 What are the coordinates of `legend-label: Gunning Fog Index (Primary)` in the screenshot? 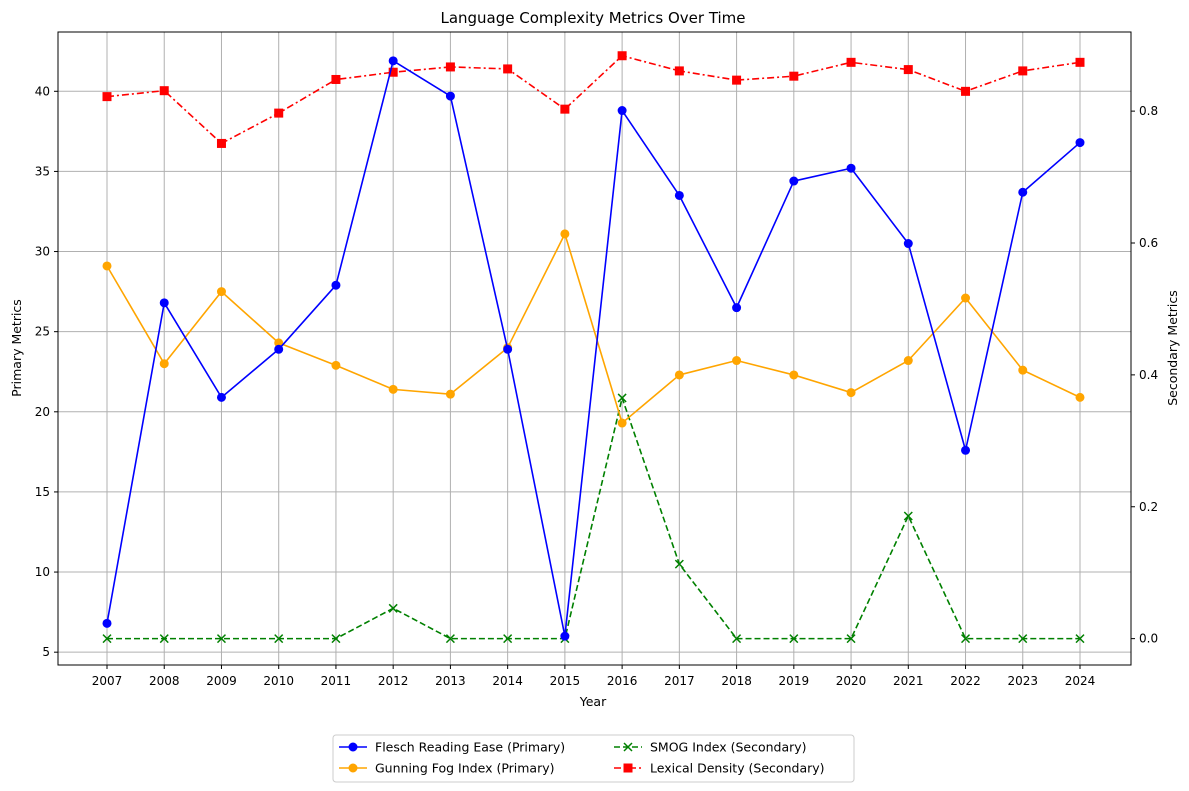 It's located at (465, 768).